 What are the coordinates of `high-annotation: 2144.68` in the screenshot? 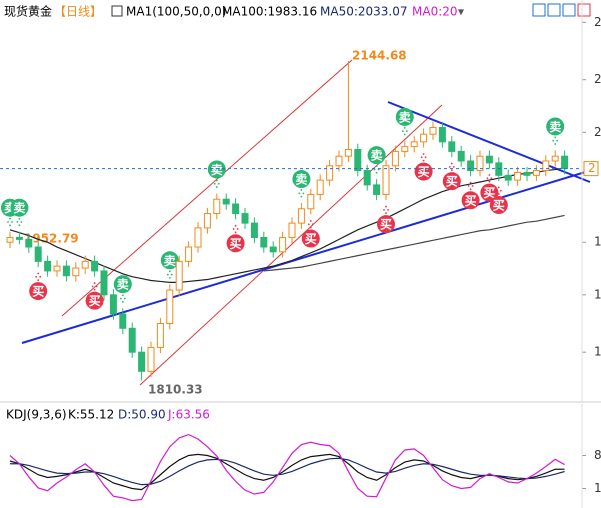 It's located at (379, 56).